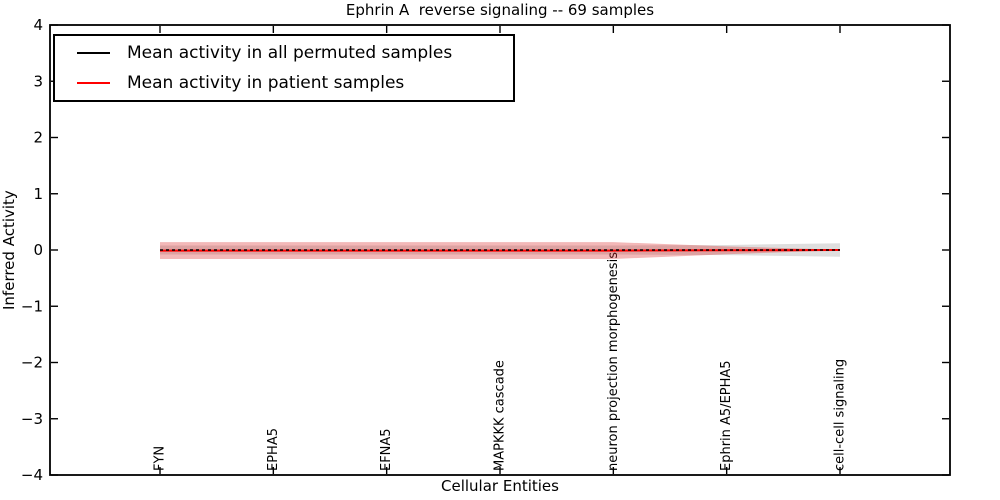  What do you see at coordinates (160, 458) in the screenshot?
I see `x-category-label: FYN` at bounding box center [160, 458].